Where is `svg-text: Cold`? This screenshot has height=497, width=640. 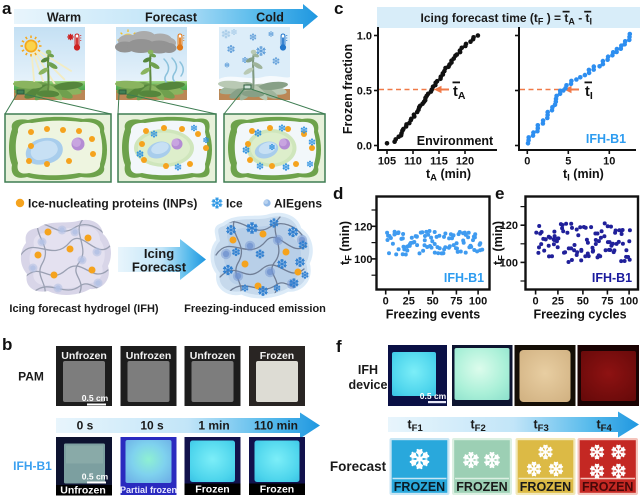
svg-text: Cold is located at coordinates (270, 18).